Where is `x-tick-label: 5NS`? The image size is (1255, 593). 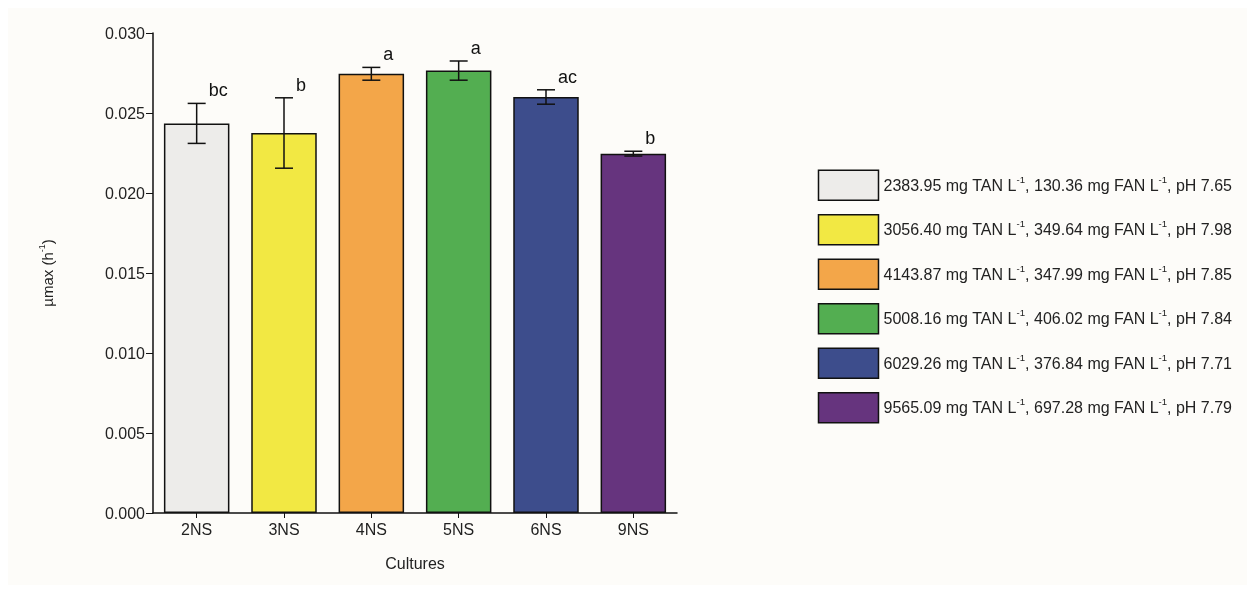 x-tick-label: 5NS is located at coordinates (459, 529).